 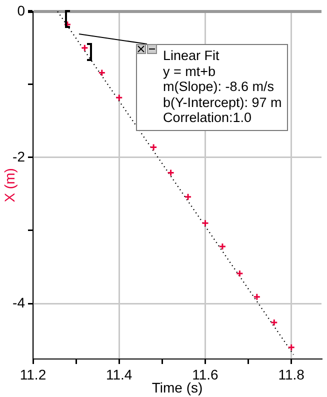 What do you see at coordinates (291, 374) in the screenshot?
I see `x-tick-label: 11.8` at bounding box center [291, 374].